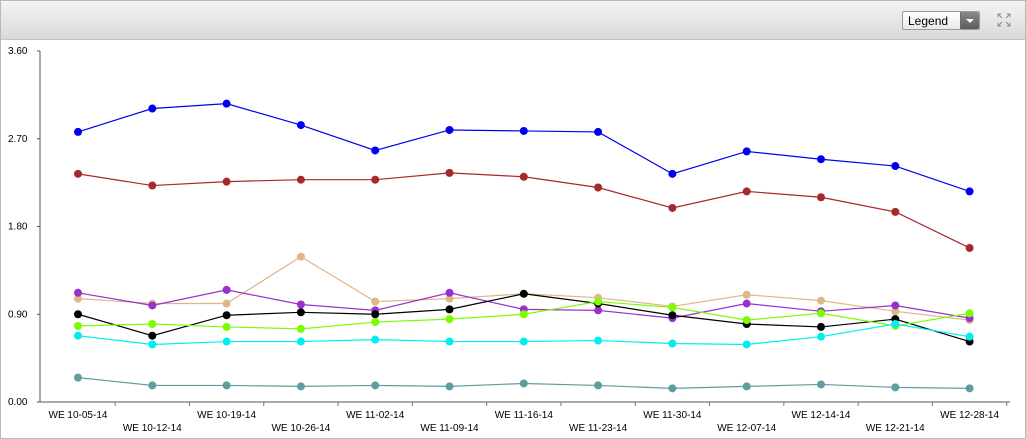  What do you see at coordinates (821, 415) in the screenshot?
I see `x-tick-label: WE 12-14-14` at bounding box center [821, 415].